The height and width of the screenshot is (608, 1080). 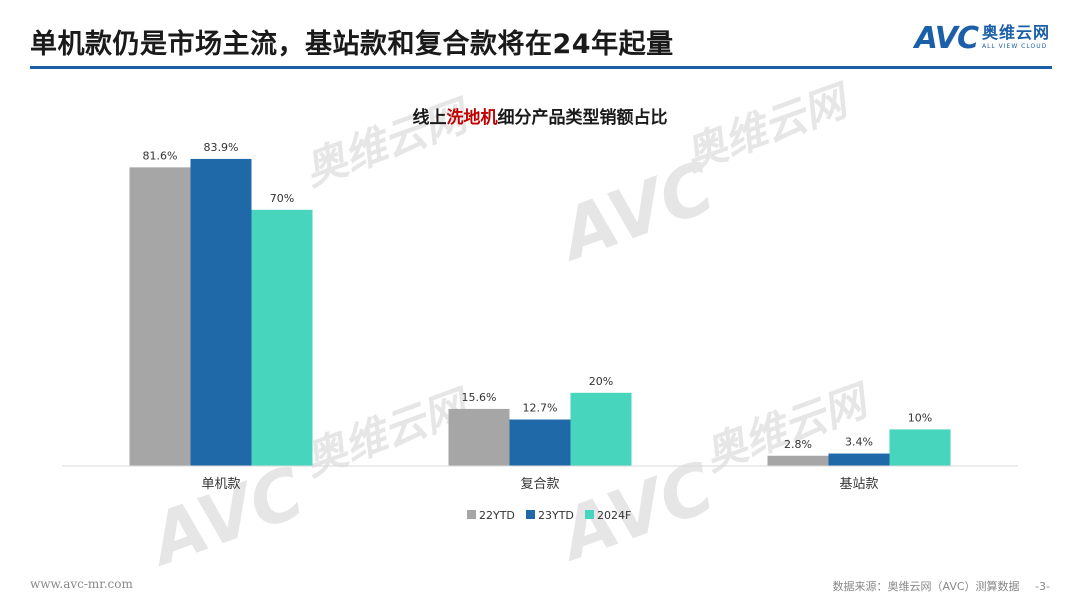 I want to click on category-label: 复合款, so click(x=539, y=484).